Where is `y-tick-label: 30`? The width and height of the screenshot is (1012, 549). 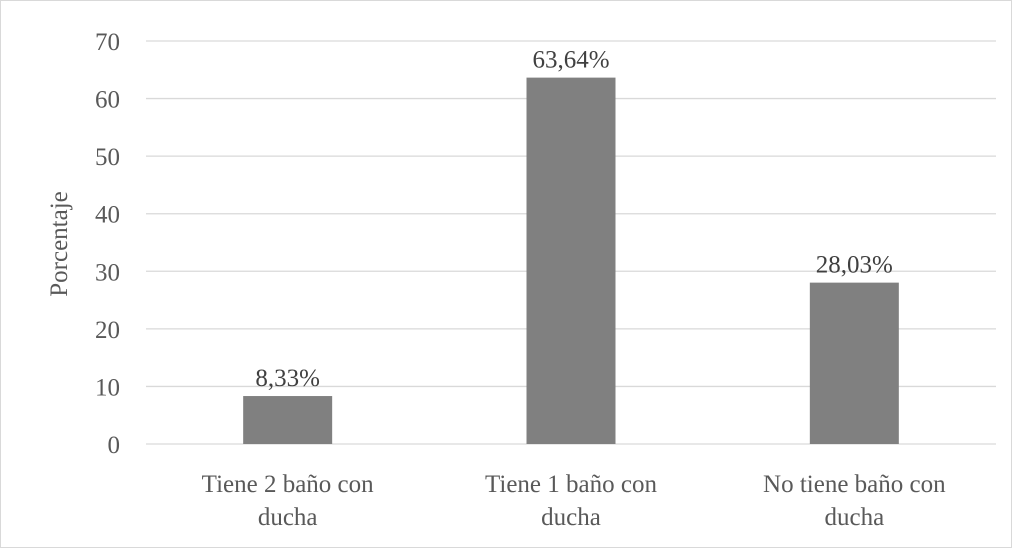 y-tick-label: 30 is located at coordinates (107, 272).